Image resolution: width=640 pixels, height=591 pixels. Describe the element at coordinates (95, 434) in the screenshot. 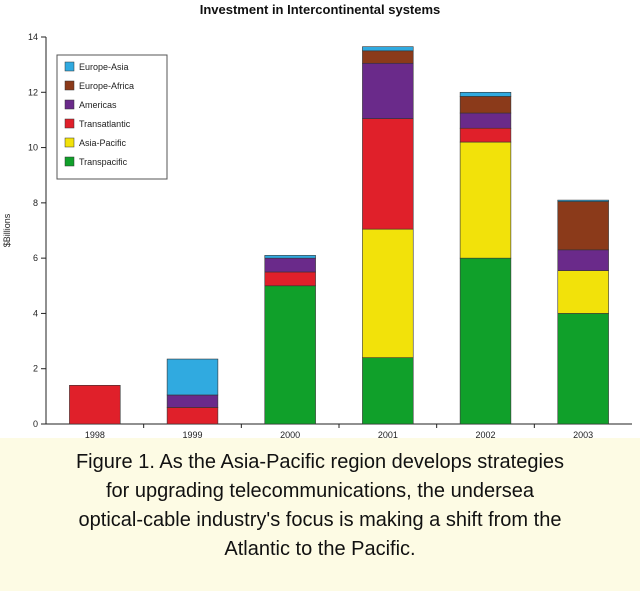

I see `x-tick-label: 1998` at that location.